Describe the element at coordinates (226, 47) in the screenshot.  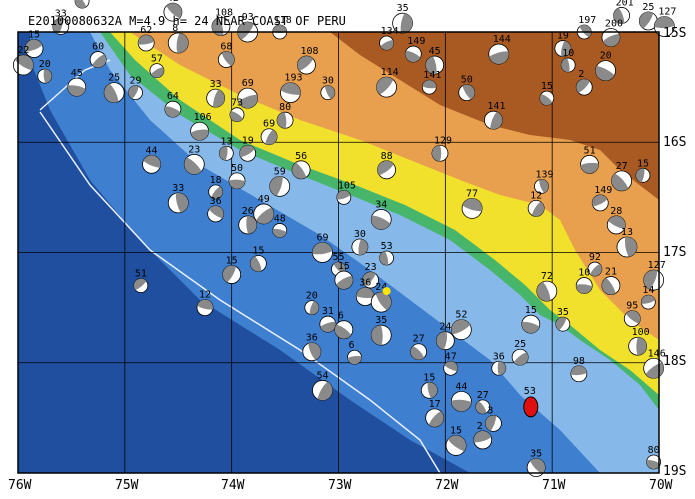
I see `event-depth-label: 68` at that location.